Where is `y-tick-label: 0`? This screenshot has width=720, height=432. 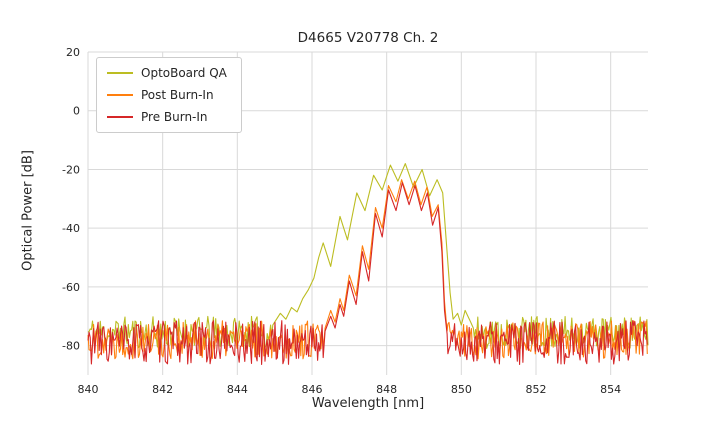
y-tick-label: 0 is located at coordinates (76, 111).